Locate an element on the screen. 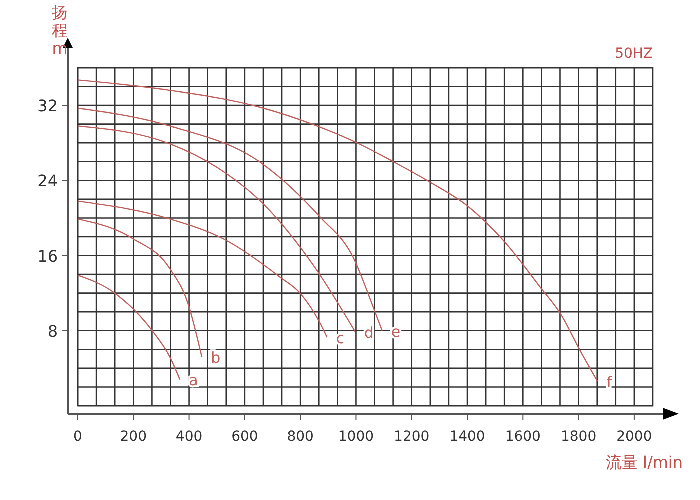  y-tick-label: 8 is located at coordinates (53, 331).